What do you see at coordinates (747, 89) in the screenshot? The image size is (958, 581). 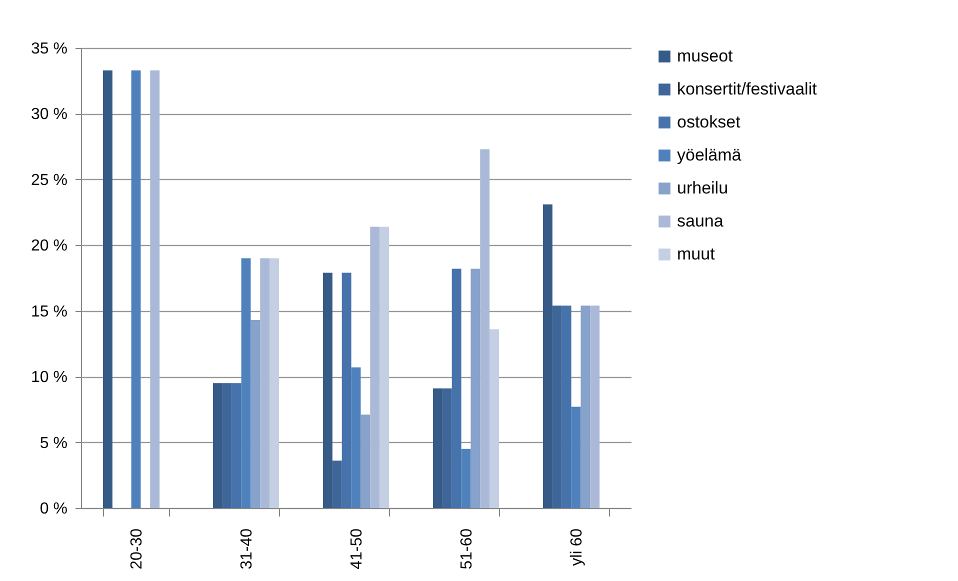 I see `legend-label: konsertit/festivaalit` at bounding box center [747, 89].